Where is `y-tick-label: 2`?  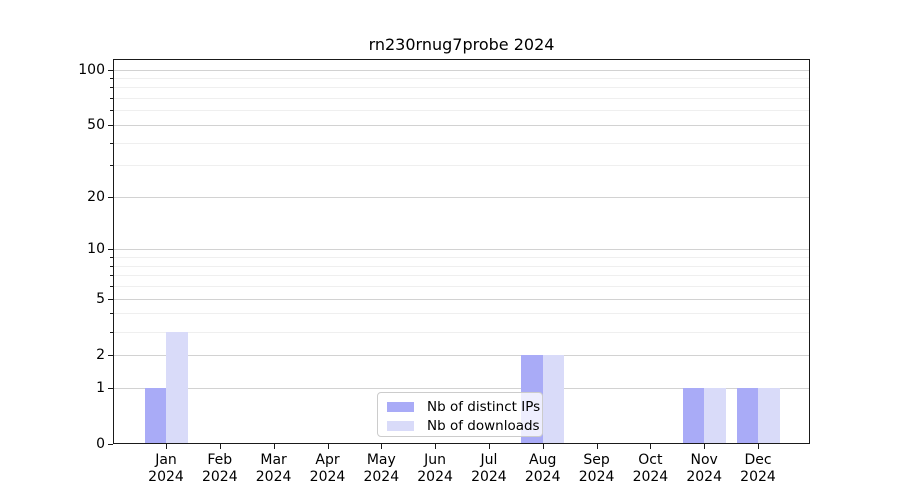
y-tick-label: 2 is located at coordinates (100, 354).